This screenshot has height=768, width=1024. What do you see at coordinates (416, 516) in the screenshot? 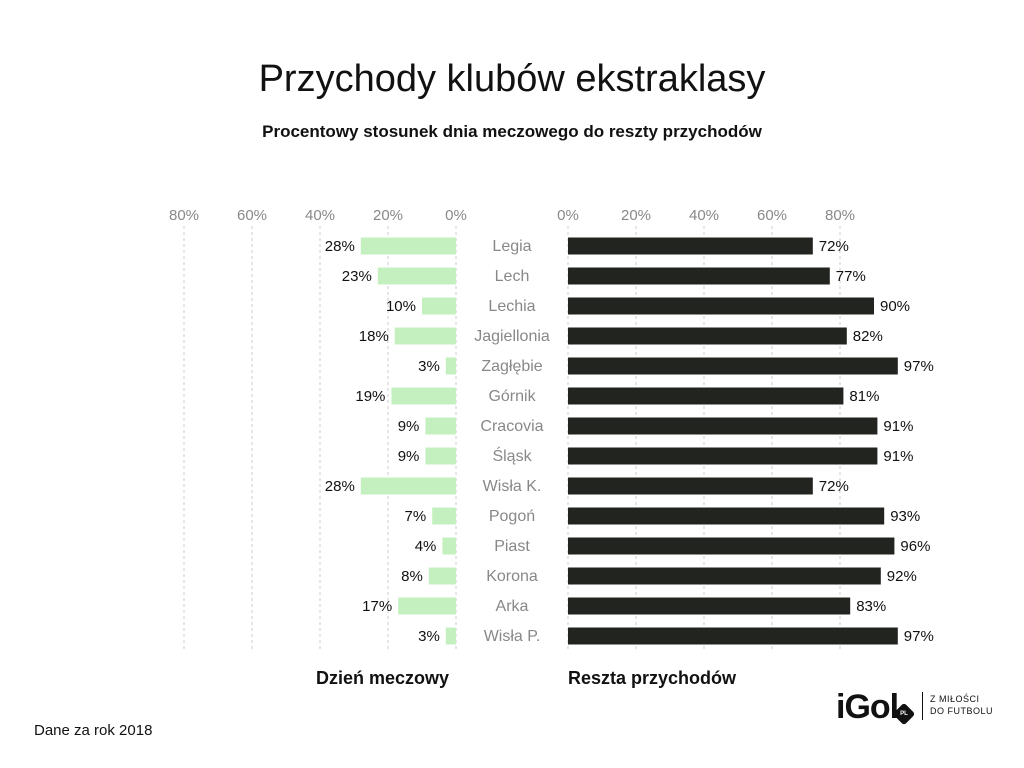
I see `left-bar-value: 7%` at bounding box center [416, 516].